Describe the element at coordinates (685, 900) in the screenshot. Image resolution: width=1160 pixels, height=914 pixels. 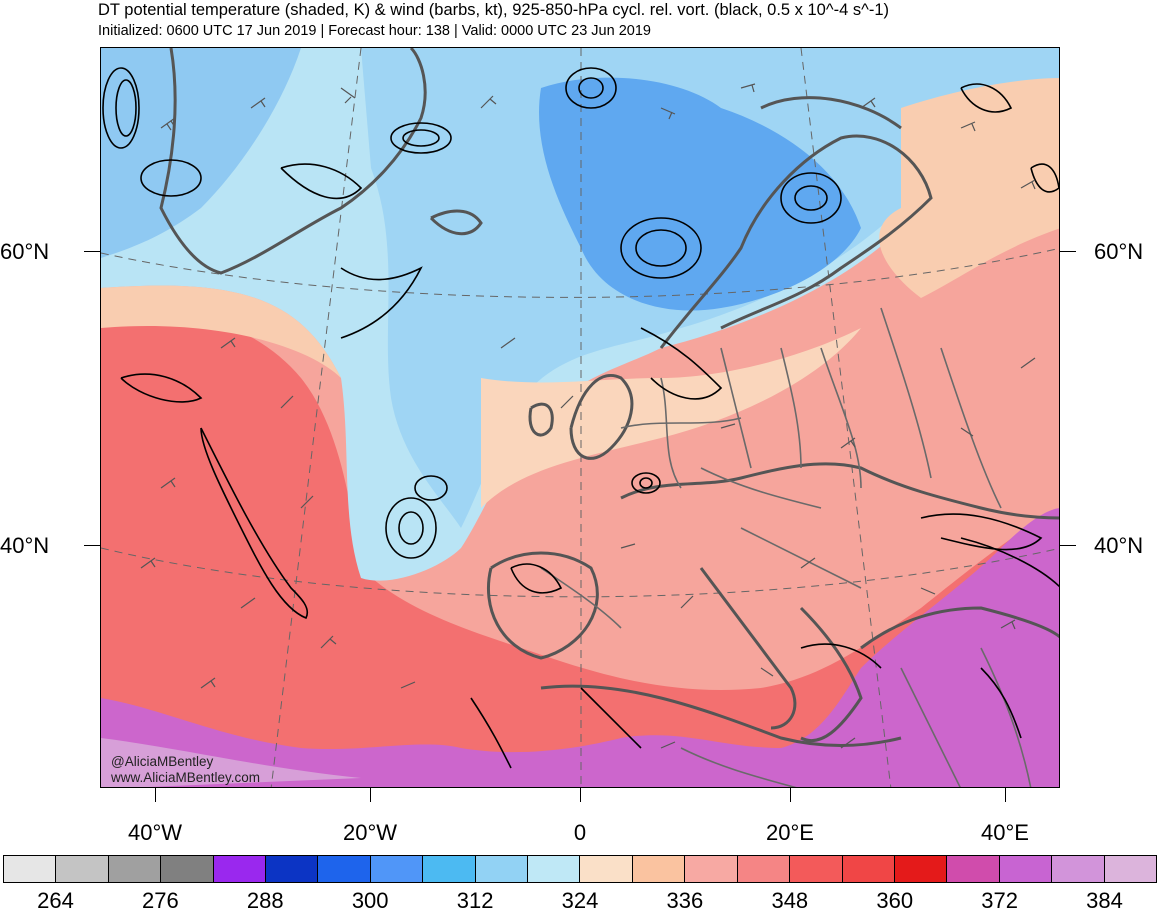
I see `colorbar-label: 336` at that location.